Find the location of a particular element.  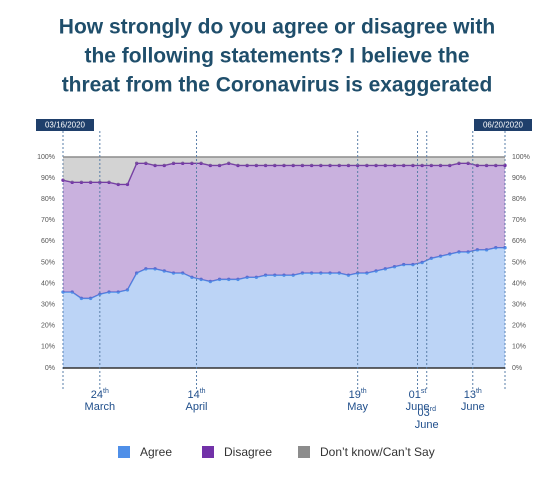

legend-label: Disagree is located at coordinates (248, 452).